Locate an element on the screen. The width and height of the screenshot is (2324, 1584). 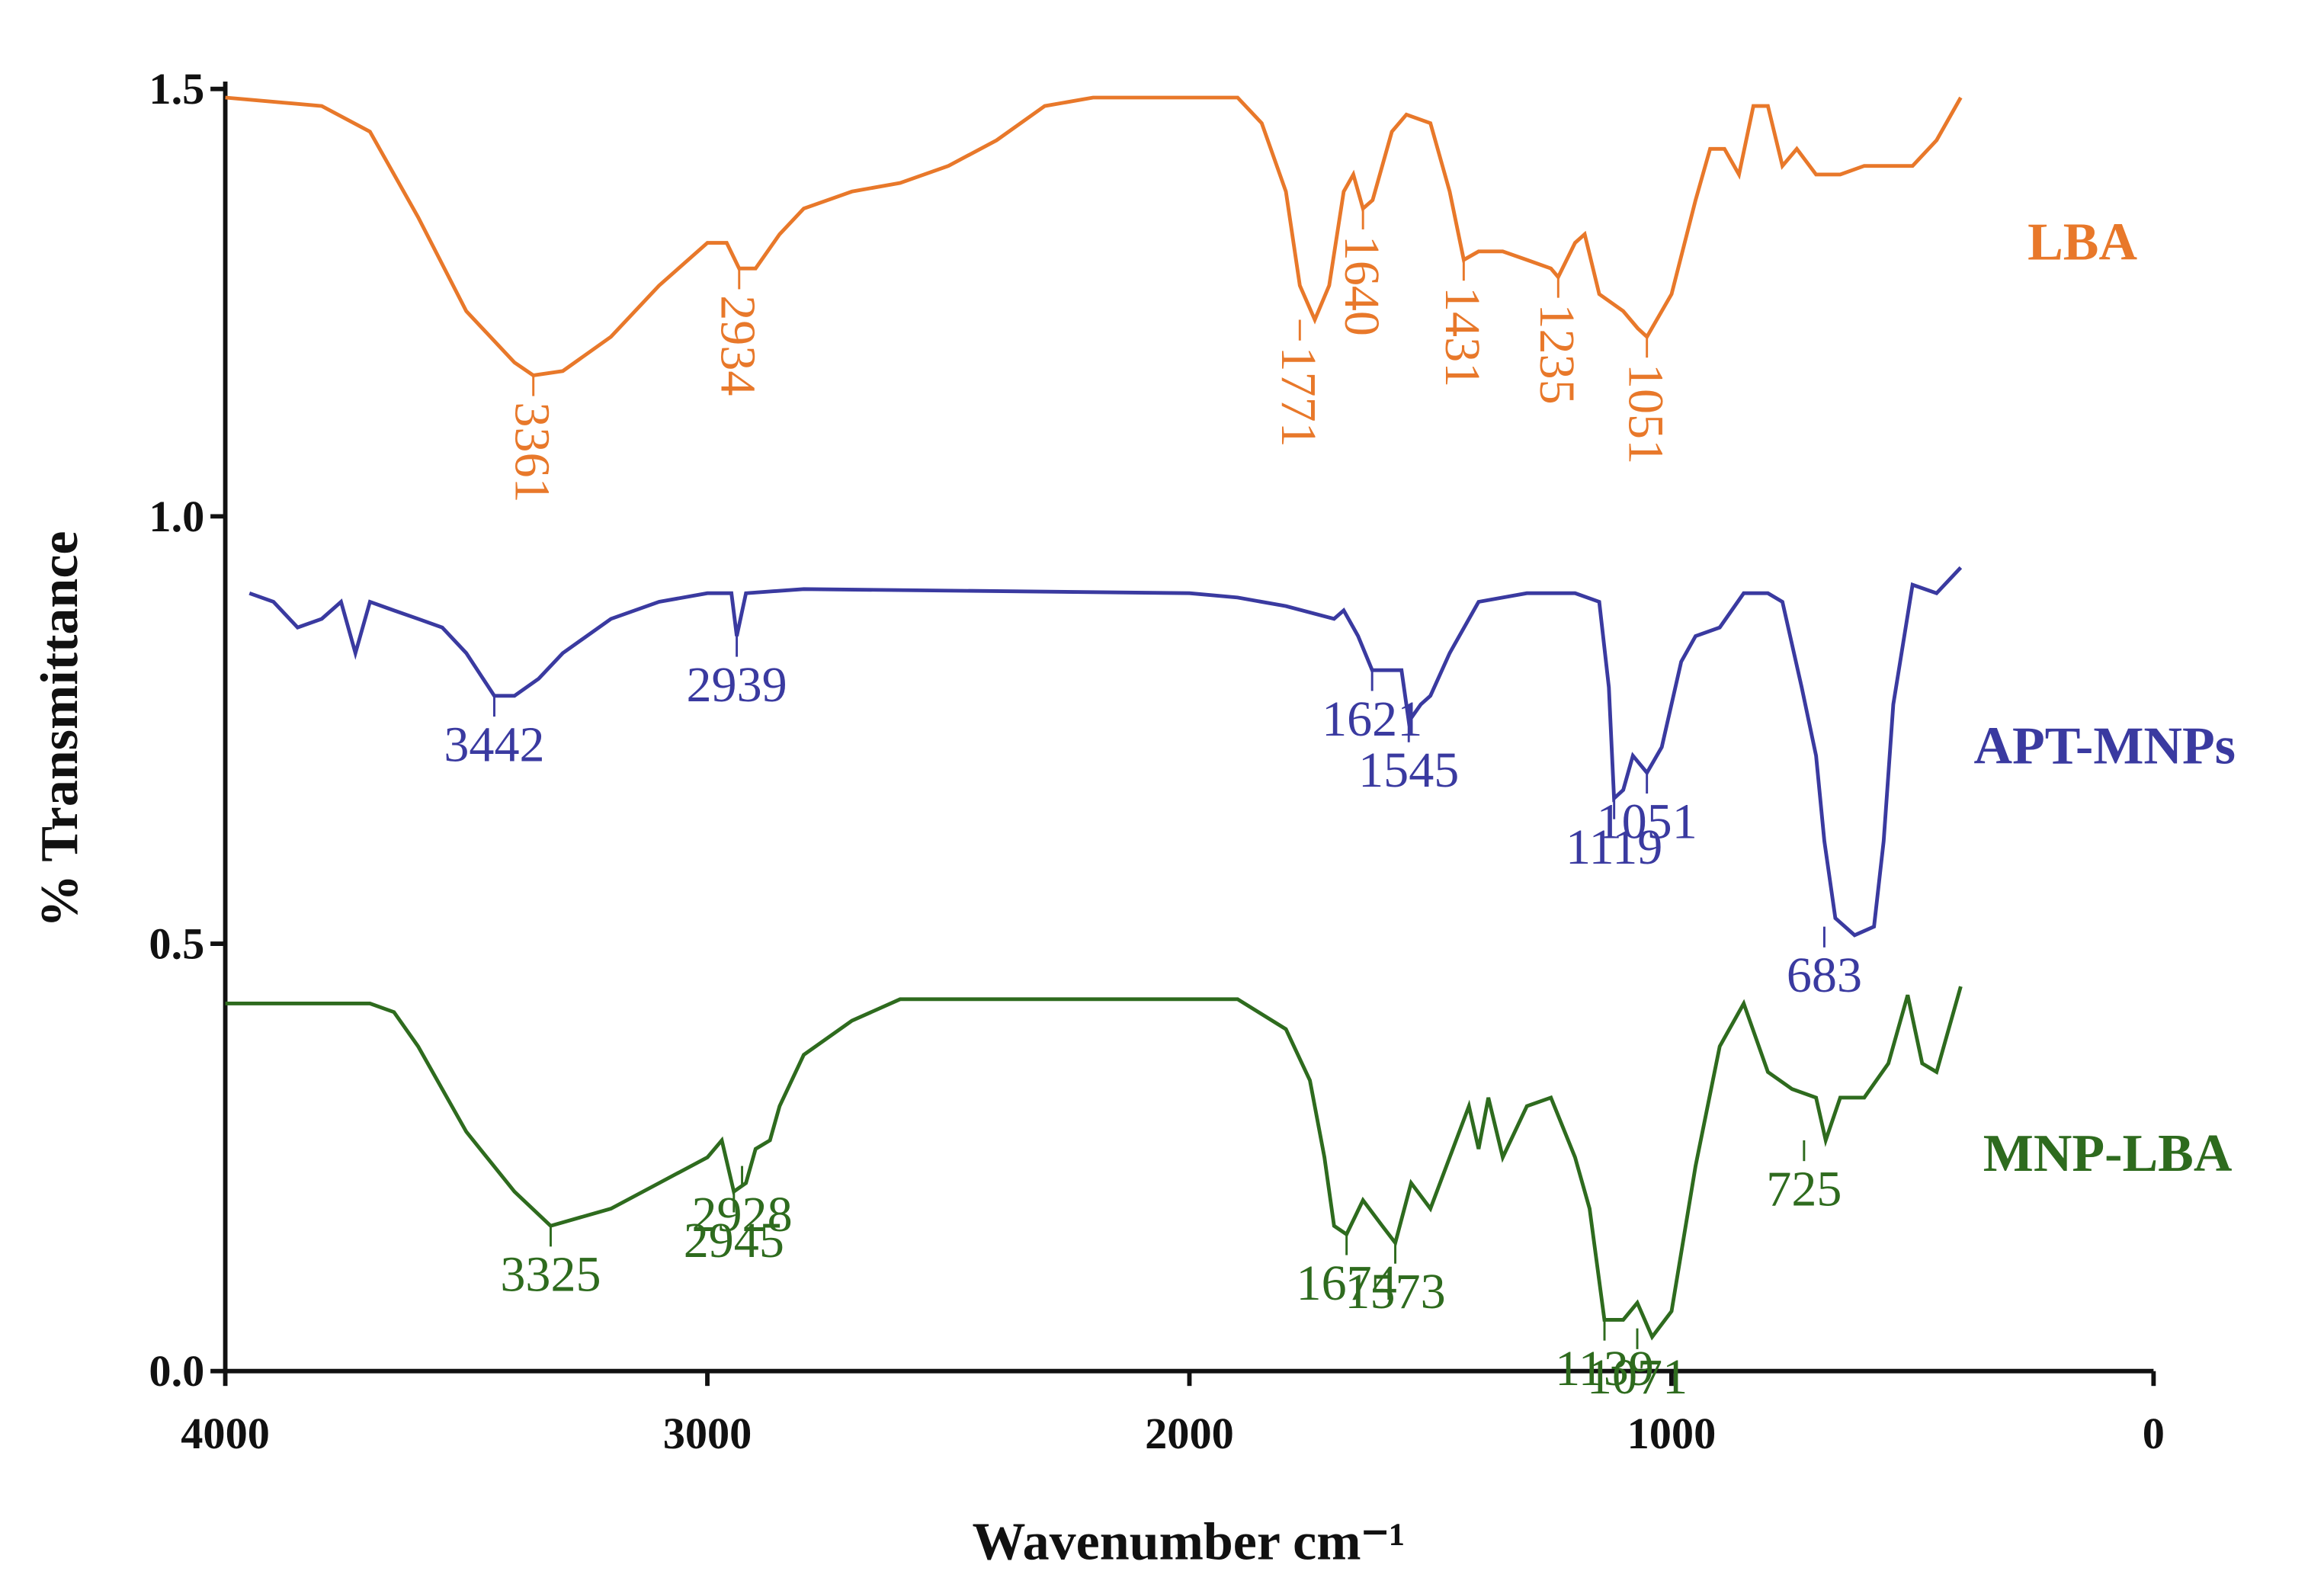
peak-label: 2939 is located at coordinates (736, 685).